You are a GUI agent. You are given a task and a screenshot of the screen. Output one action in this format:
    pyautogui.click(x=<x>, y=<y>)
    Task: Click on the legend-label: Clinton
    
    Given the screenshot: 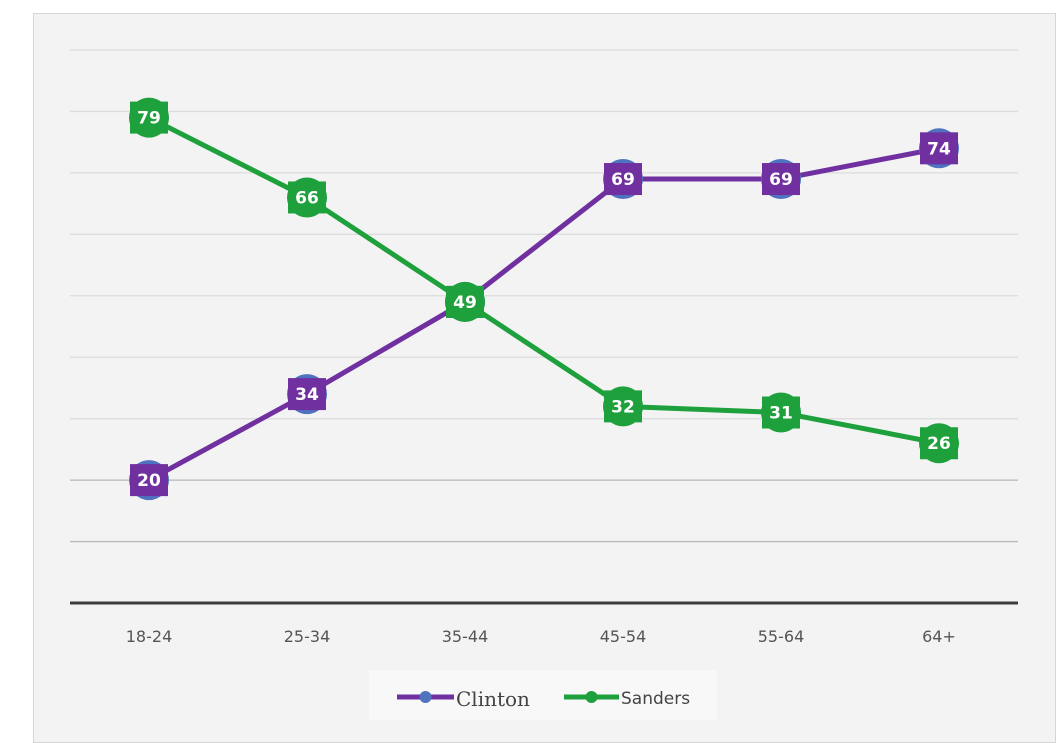 What is the action you would take?
    pyautogui.click(x=493, y=699)
    